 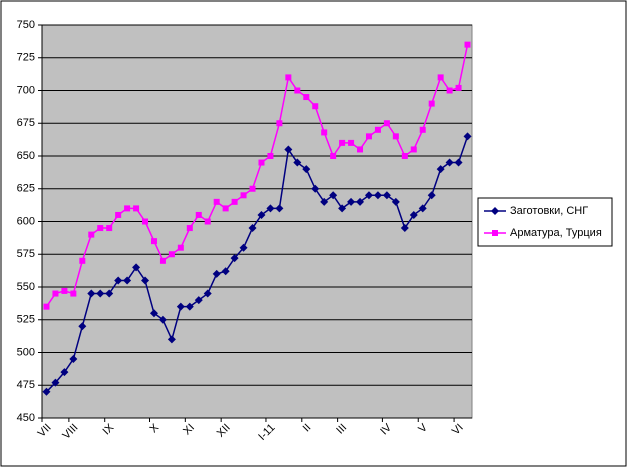 What do you see at coordinates (26, 287) in the screenshot?
I see `y-tick-label: 550` at bounding box center [26, 287].